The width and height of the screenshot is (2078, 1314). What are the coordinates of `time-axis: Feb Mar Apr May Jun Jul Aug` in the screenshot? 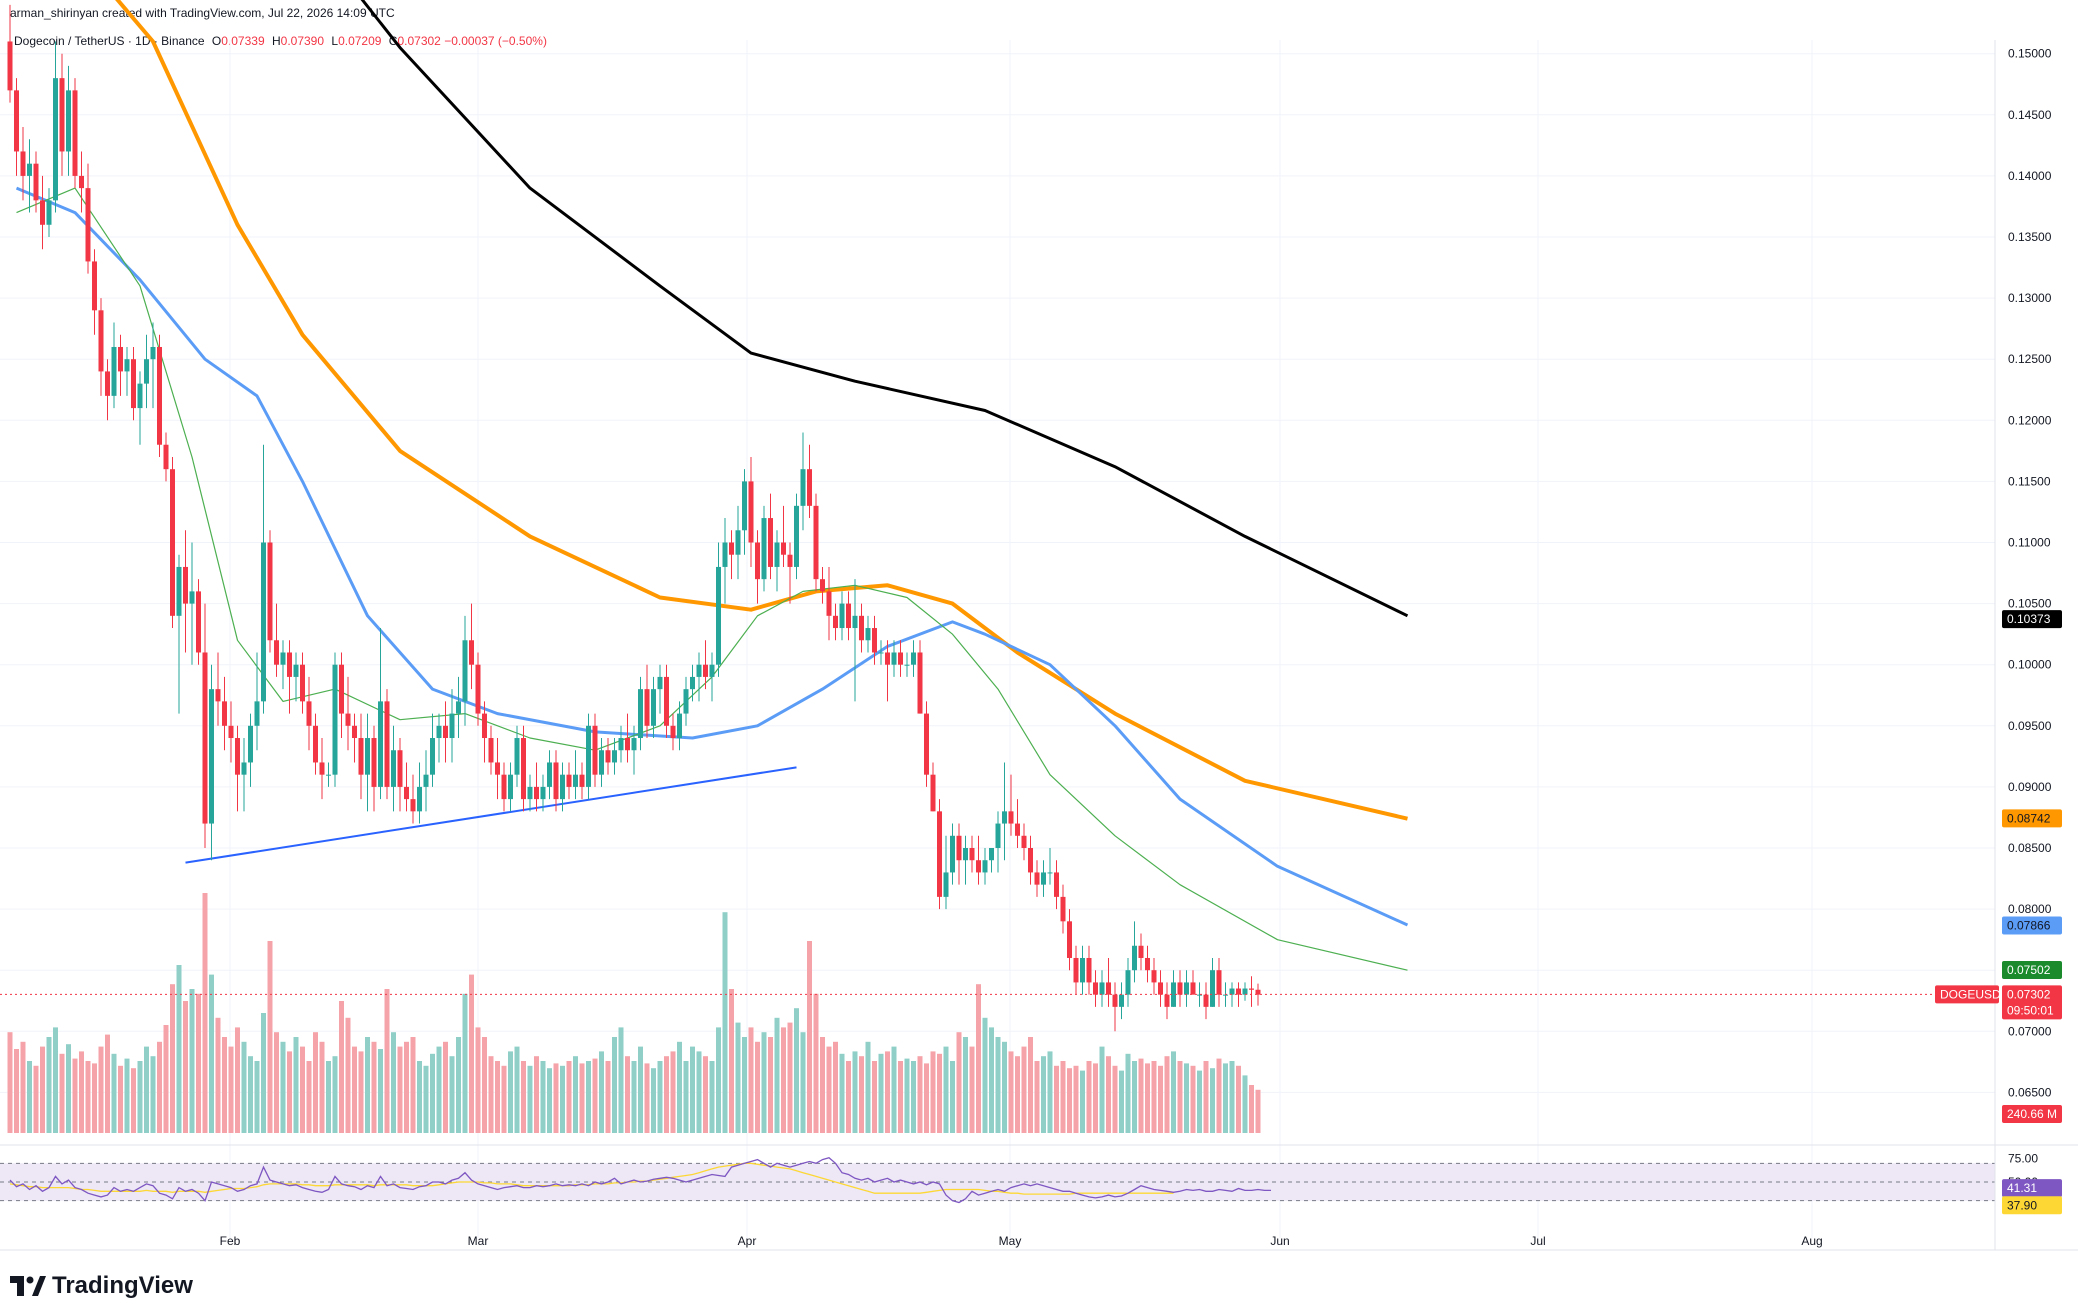 It's located at (1021, 1241).